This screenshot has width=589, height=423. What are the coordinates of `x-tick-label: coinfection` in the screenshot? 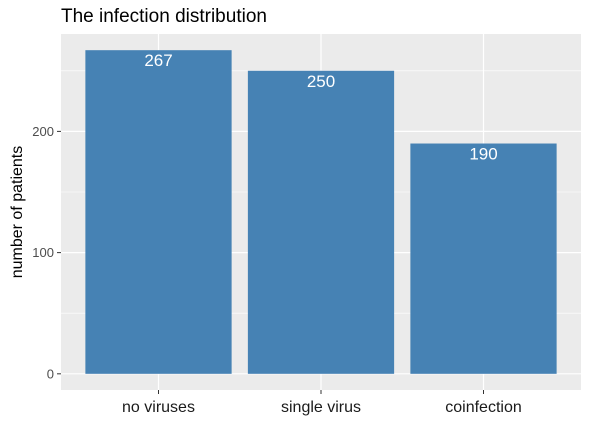 It's located at (483, 407).